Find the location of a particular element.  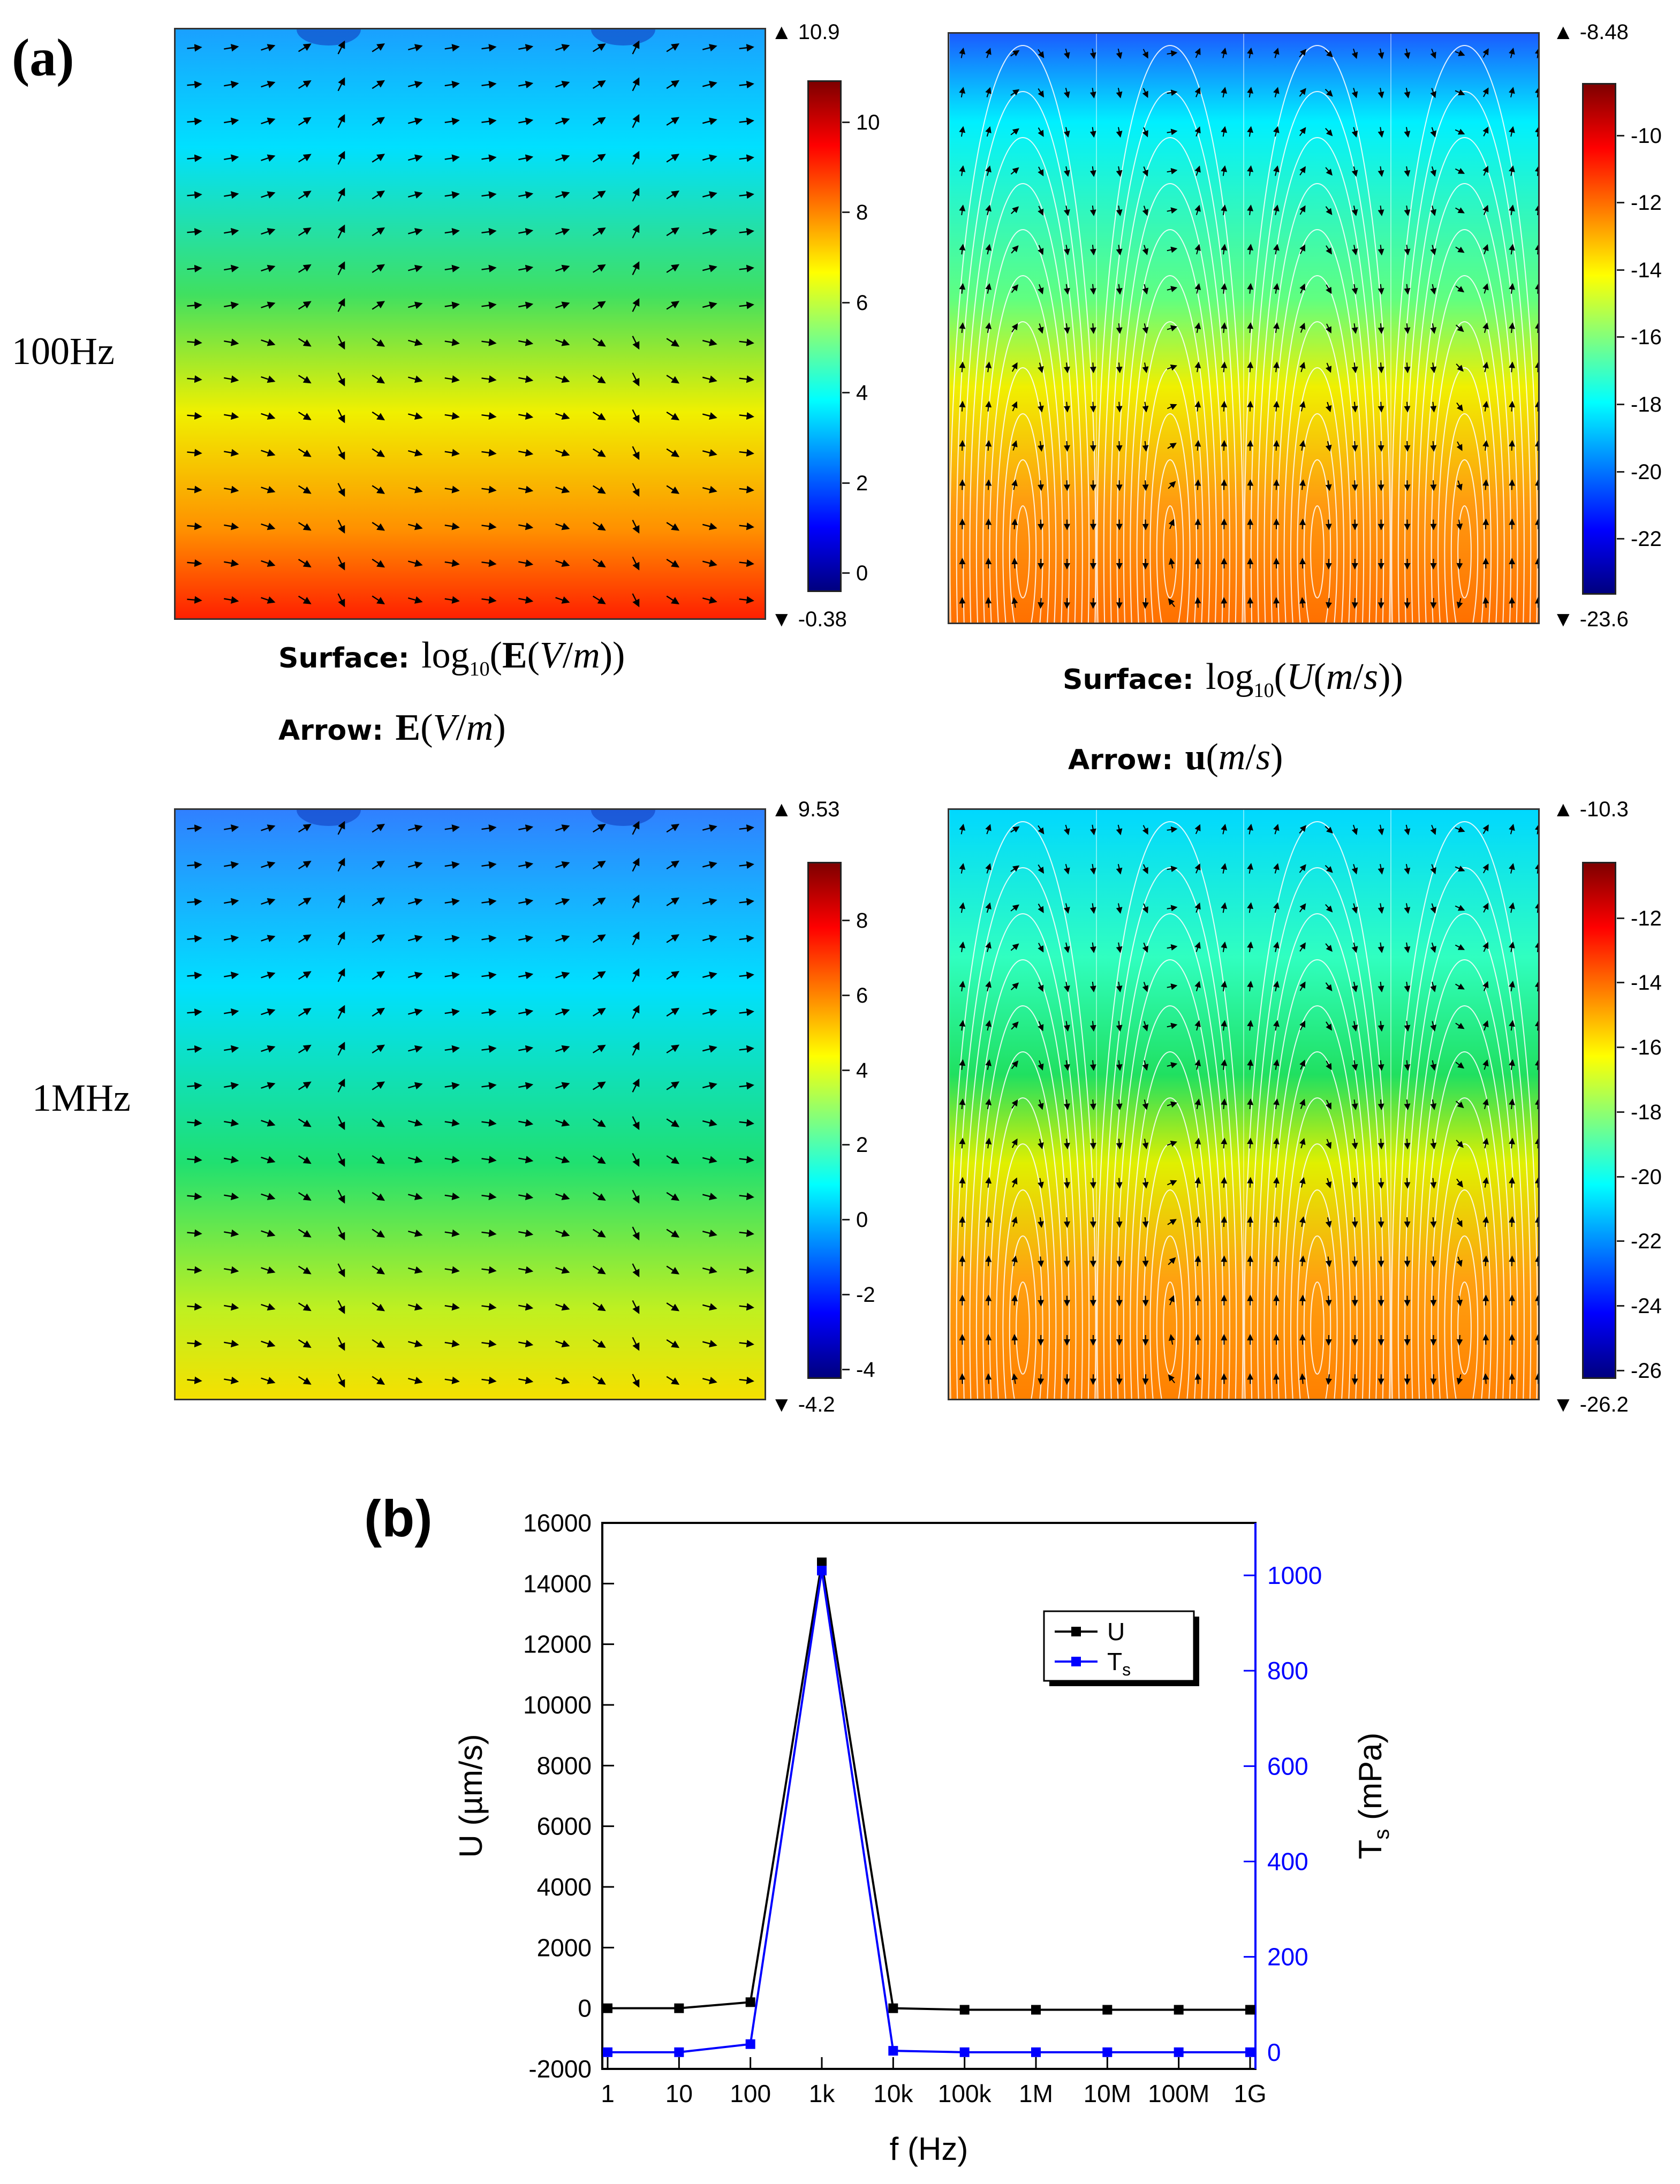

legend-marker is located at coordinates (1076, 1661).